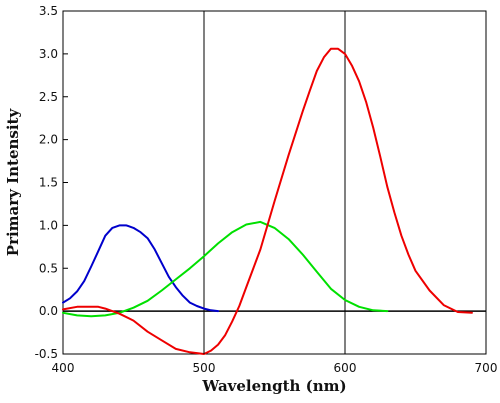  What do you see at coordinates (48, 97) in the screenshot?
I see `y-tick-label: 2.5` at bounding box center [48, 97].